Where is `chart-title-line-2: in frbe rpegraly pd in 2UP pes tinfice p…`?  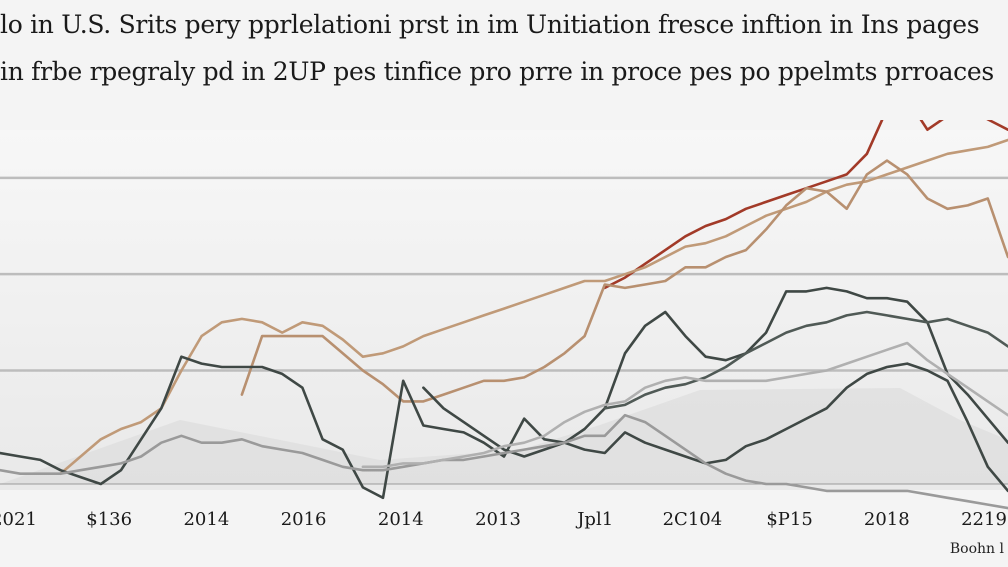
chart-title-line-2: in frbe rpegraly pd in 2UP pes tinfice p… is located at coordinates (497, 71).